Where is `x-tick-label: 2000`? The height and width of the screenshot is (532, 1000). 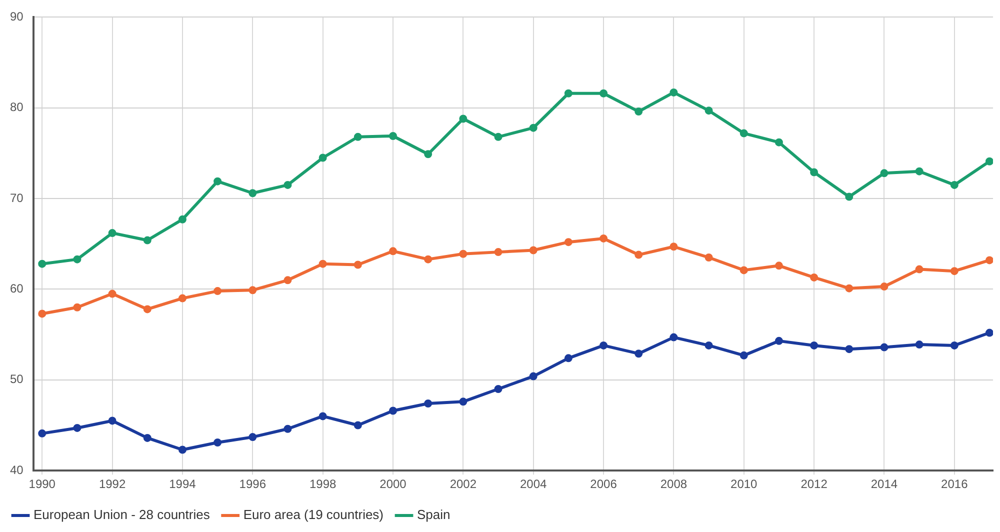
x-tick-label: 2000 is located at coordinates (393, 484).